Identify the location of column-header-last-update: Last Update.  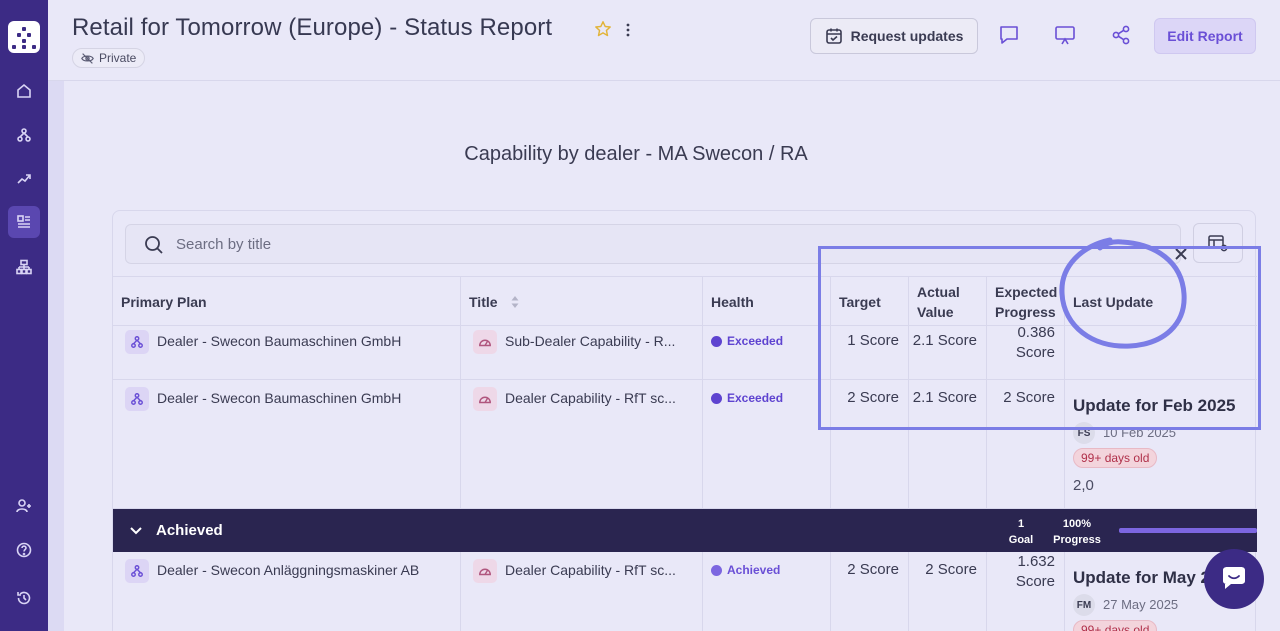
(1113, 301).